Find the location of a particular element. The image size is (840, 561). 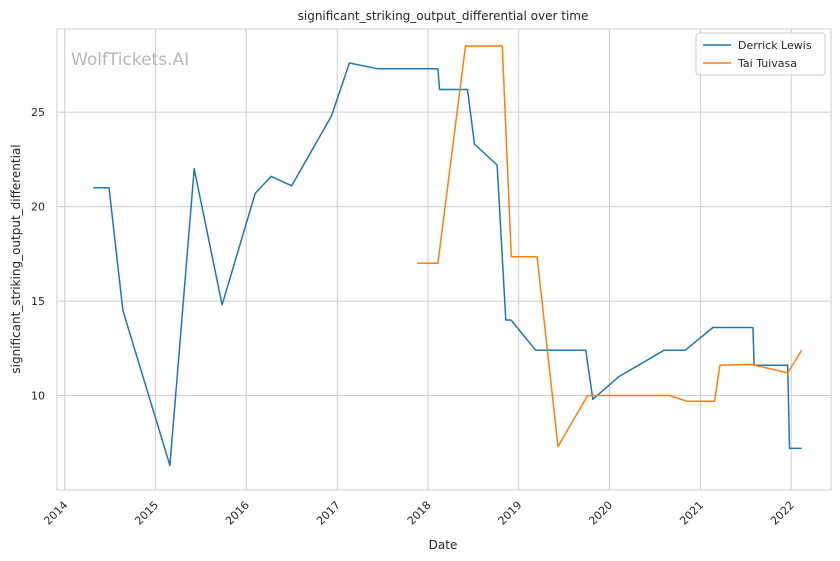

y-tick-labels: 10 15 20 25 is located at coordinates (38, 254).